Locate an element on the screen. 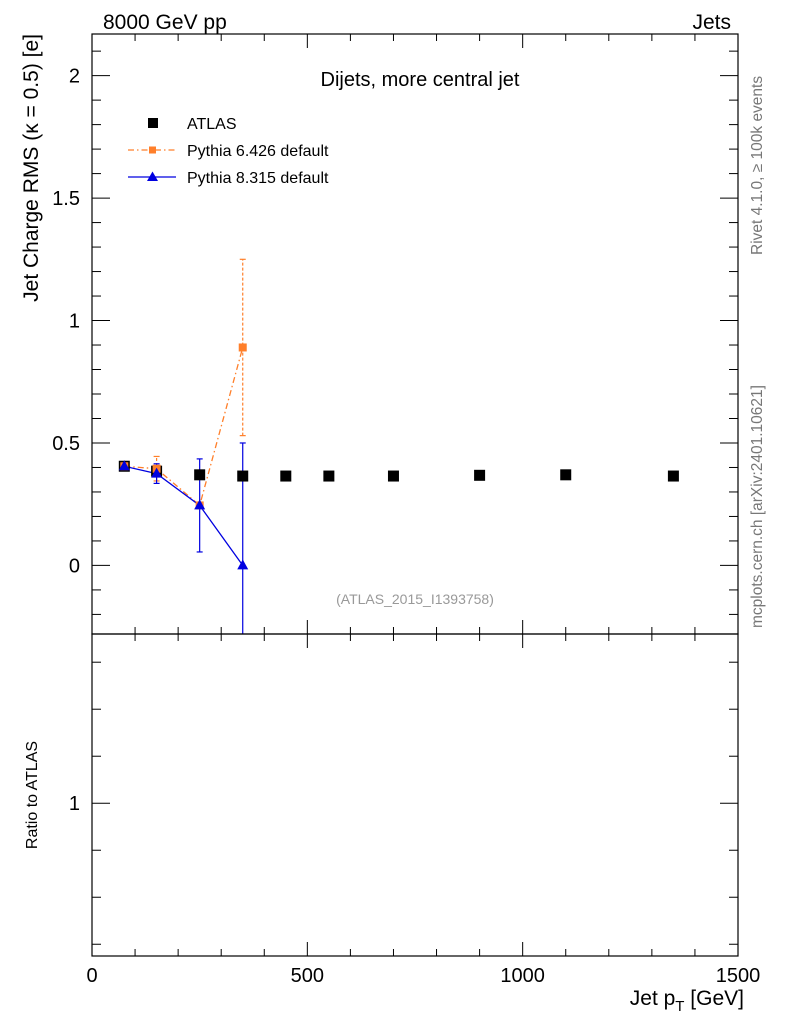 The image size is (786, 1024). series-line-pythia6 is located at coordinates (184, 427).